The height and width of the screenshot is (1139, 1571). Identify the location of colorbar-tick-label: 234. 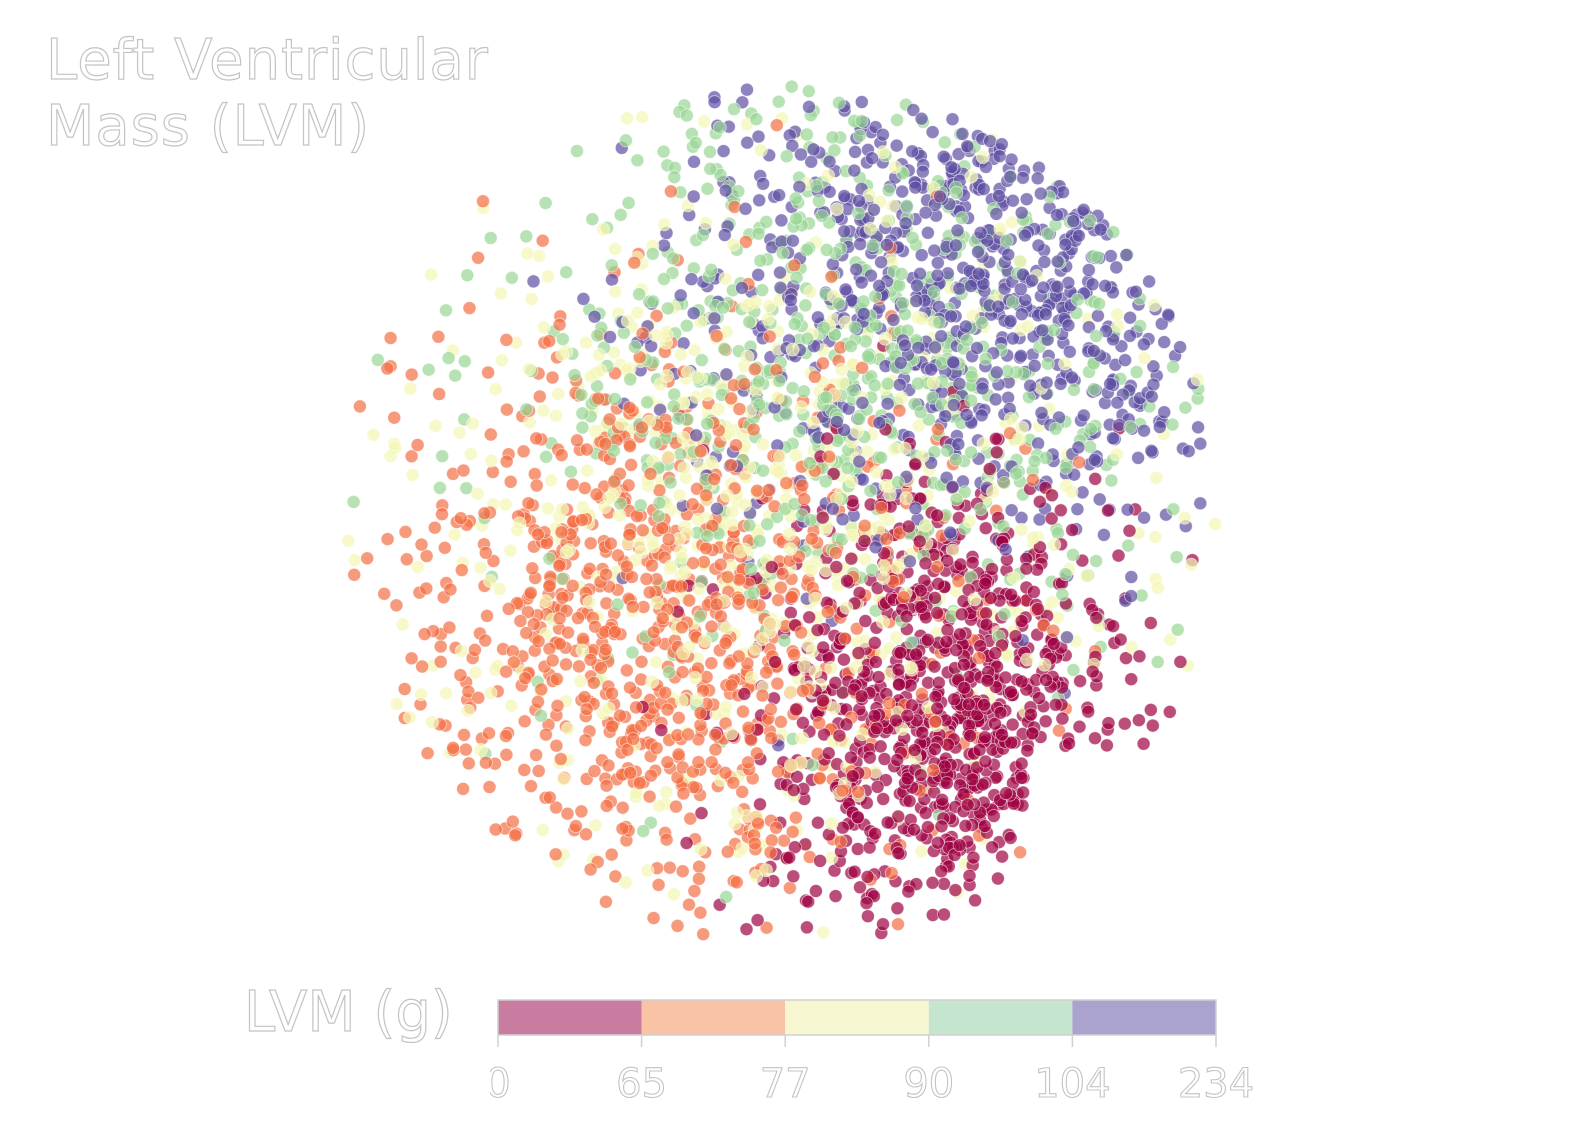
(1216, 1084).